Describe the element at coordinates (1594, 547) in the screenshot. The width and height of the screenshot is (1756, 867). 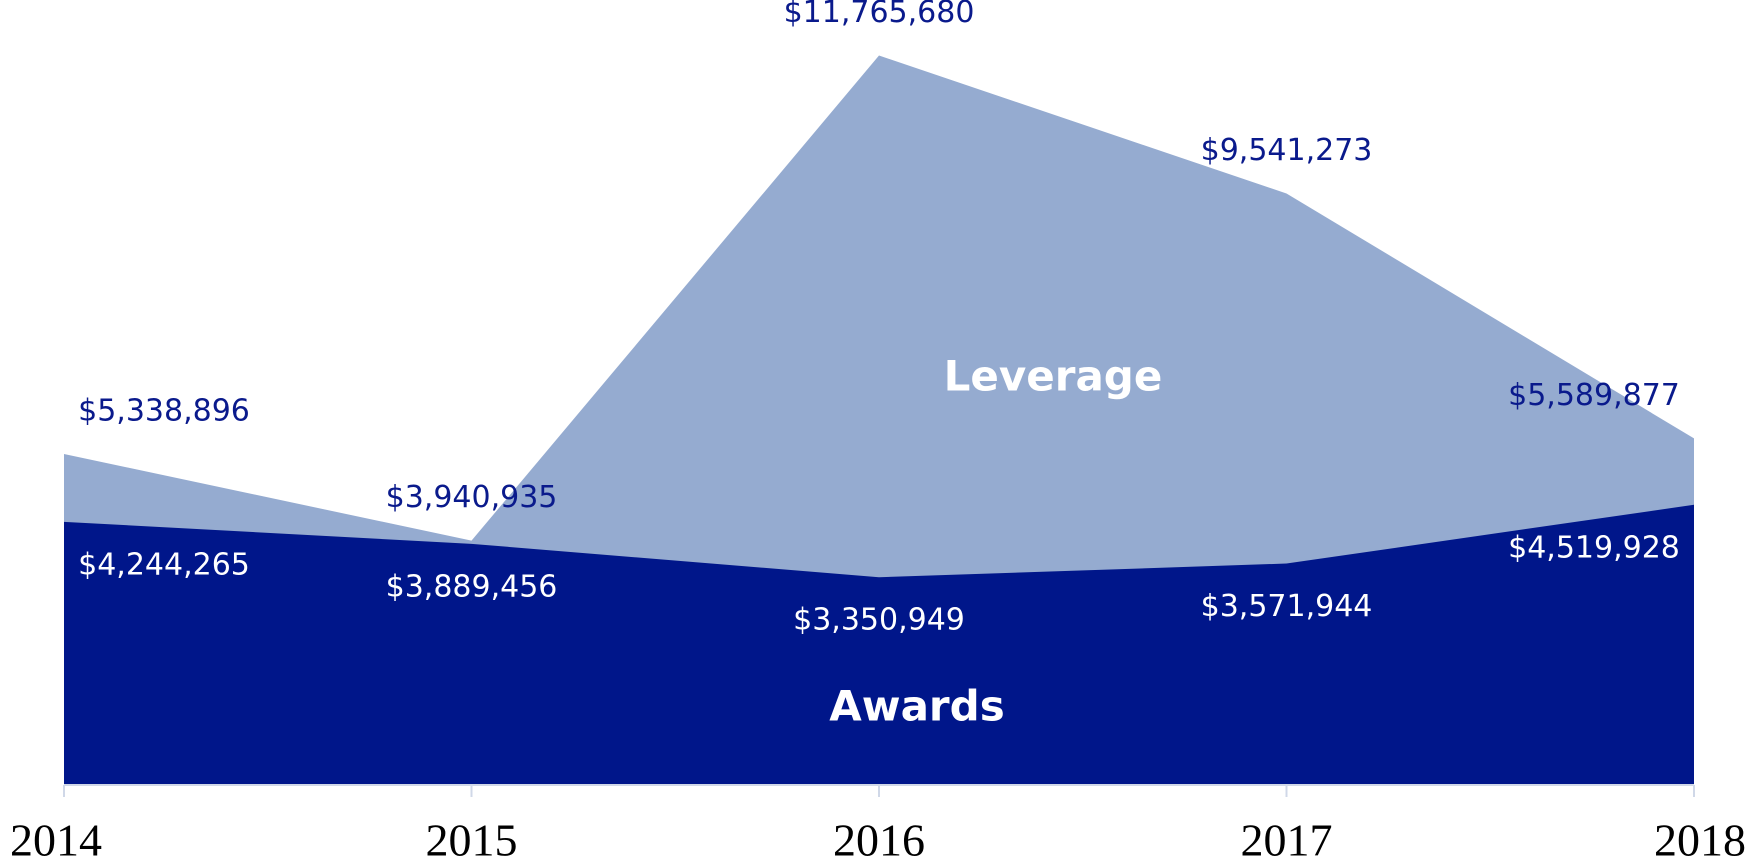
I see `value-label: $4,519,928` at that location.